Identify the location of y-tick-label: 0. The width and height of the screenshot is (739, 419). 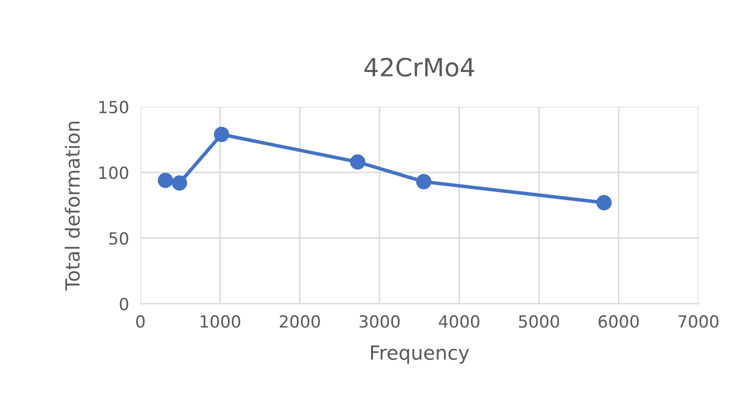
(124, 304).